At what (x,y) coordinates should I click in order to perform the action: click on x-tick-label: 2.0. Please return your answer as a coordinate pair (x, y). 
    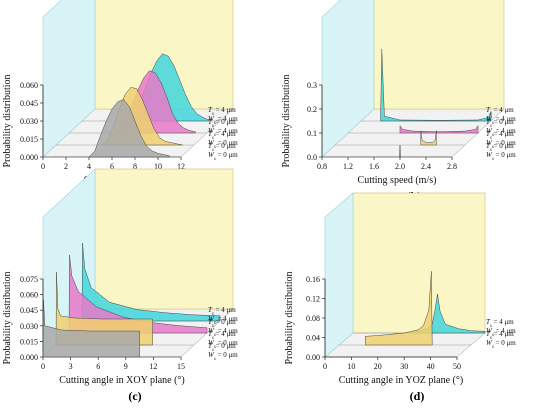
    Looking at the image, I should click on (400, 166).